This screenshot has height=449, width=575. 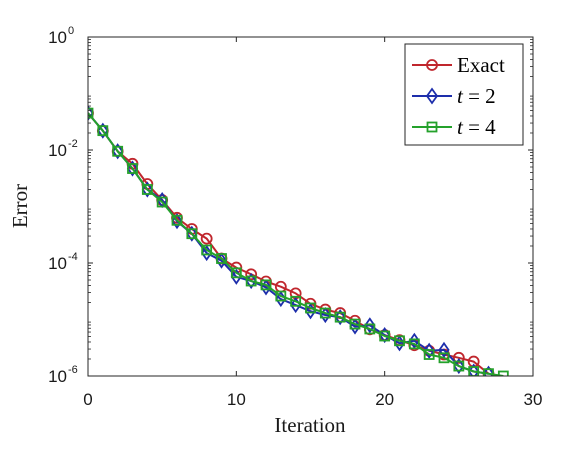 What do you see at coordinates (73, 144) in the screenshot?
I see `y-tick-exponent: -2` at bounding box center [73, 144].